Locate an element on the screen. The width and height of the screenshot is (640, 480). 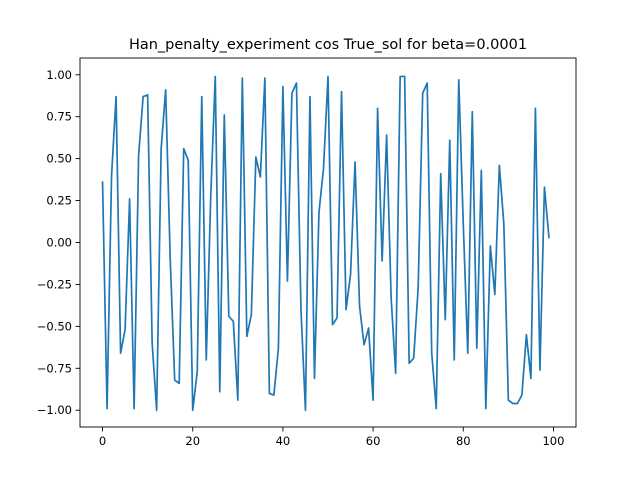
x-tick-label: 80 is located at coordinates (463, 441).